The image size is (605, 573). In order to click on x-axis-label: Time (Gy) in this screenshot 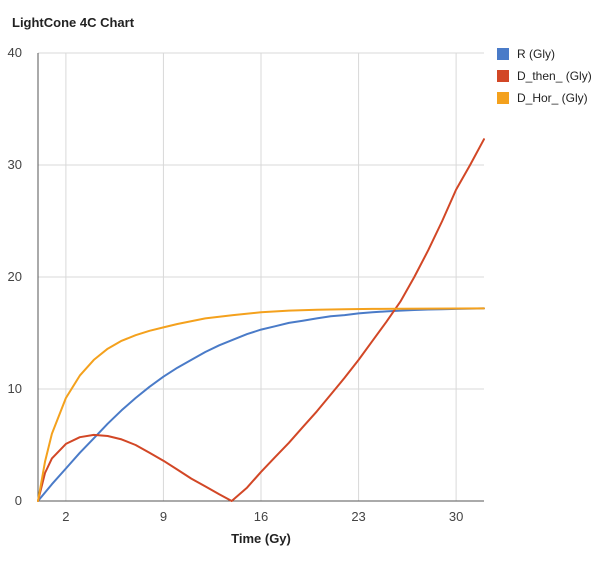, I will do `click(261, 538)`.